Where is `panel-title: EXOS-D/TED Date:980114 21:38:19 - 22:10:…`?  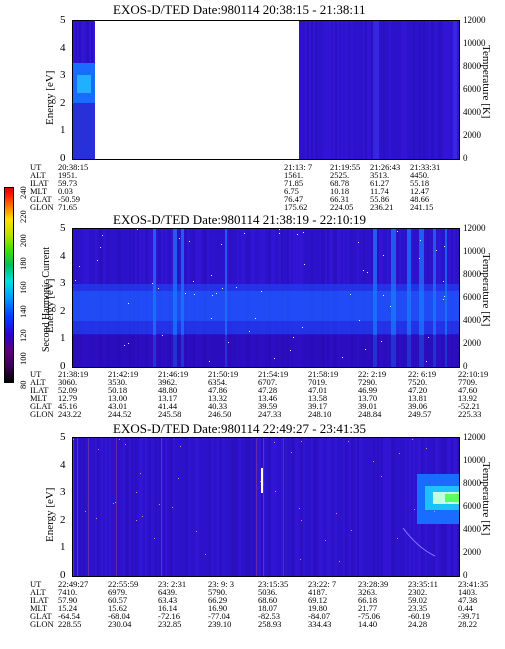
panel-title: EXOS-D/TED Date:980114 21:38:19 - 22:10:… is located at coordinates (239, 219).